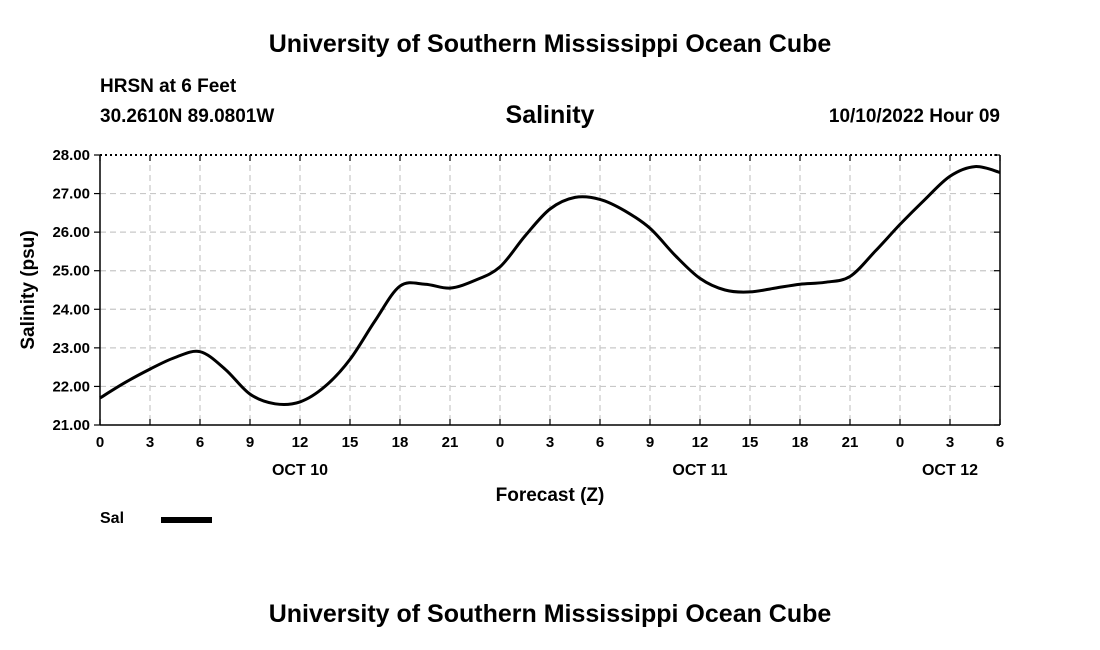  I want to click on y-axis-title: Salinity (psu), so click(28, 289).